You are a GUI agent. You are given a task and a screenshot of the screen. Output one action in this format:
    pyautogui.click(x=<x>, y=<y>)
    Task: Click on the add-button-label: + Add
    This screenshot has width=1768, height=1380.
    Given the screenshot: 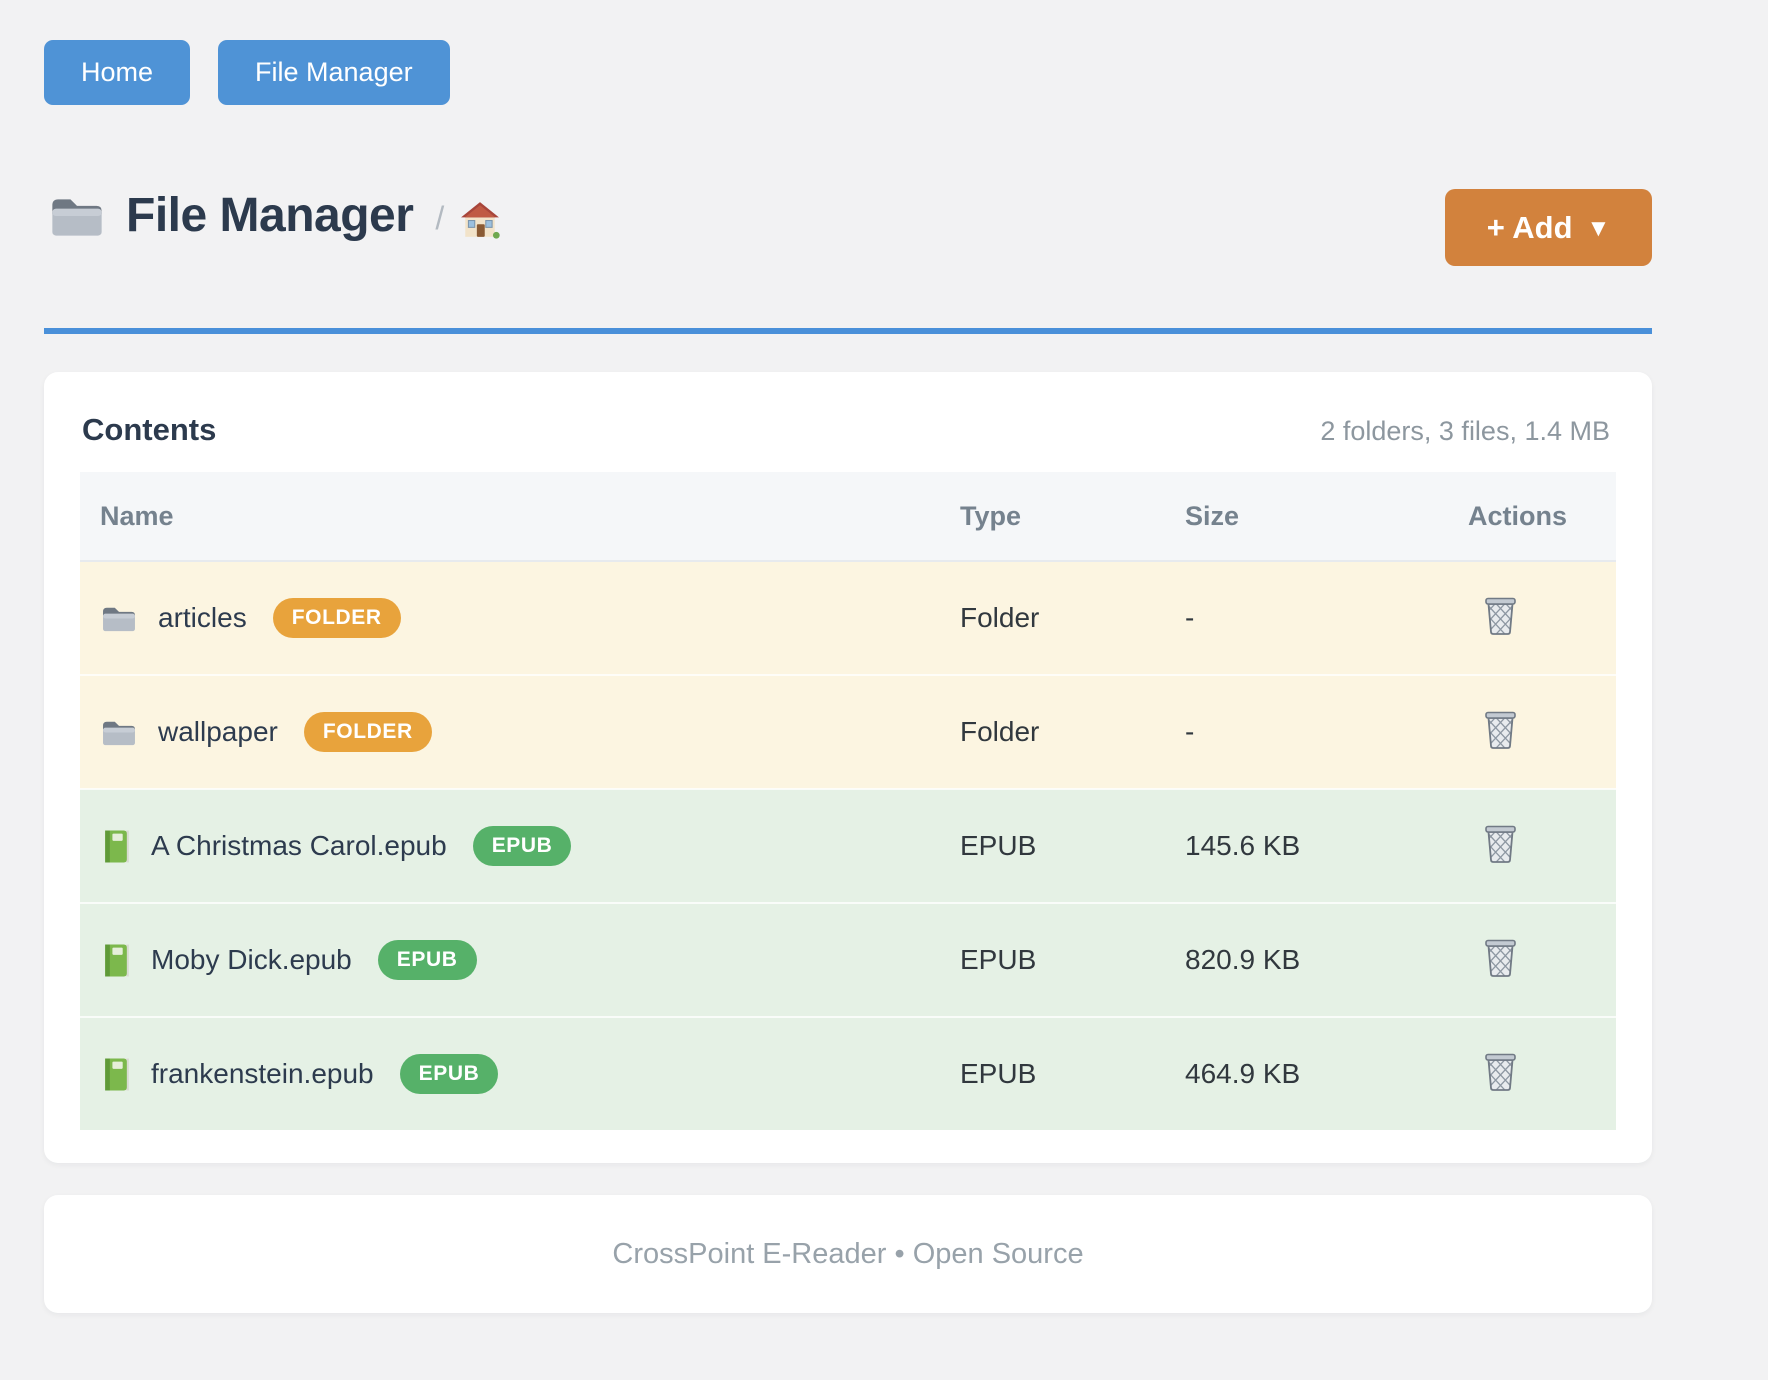 What is the action you would take?
    pyautogui.click(x=1529, y=227)
    